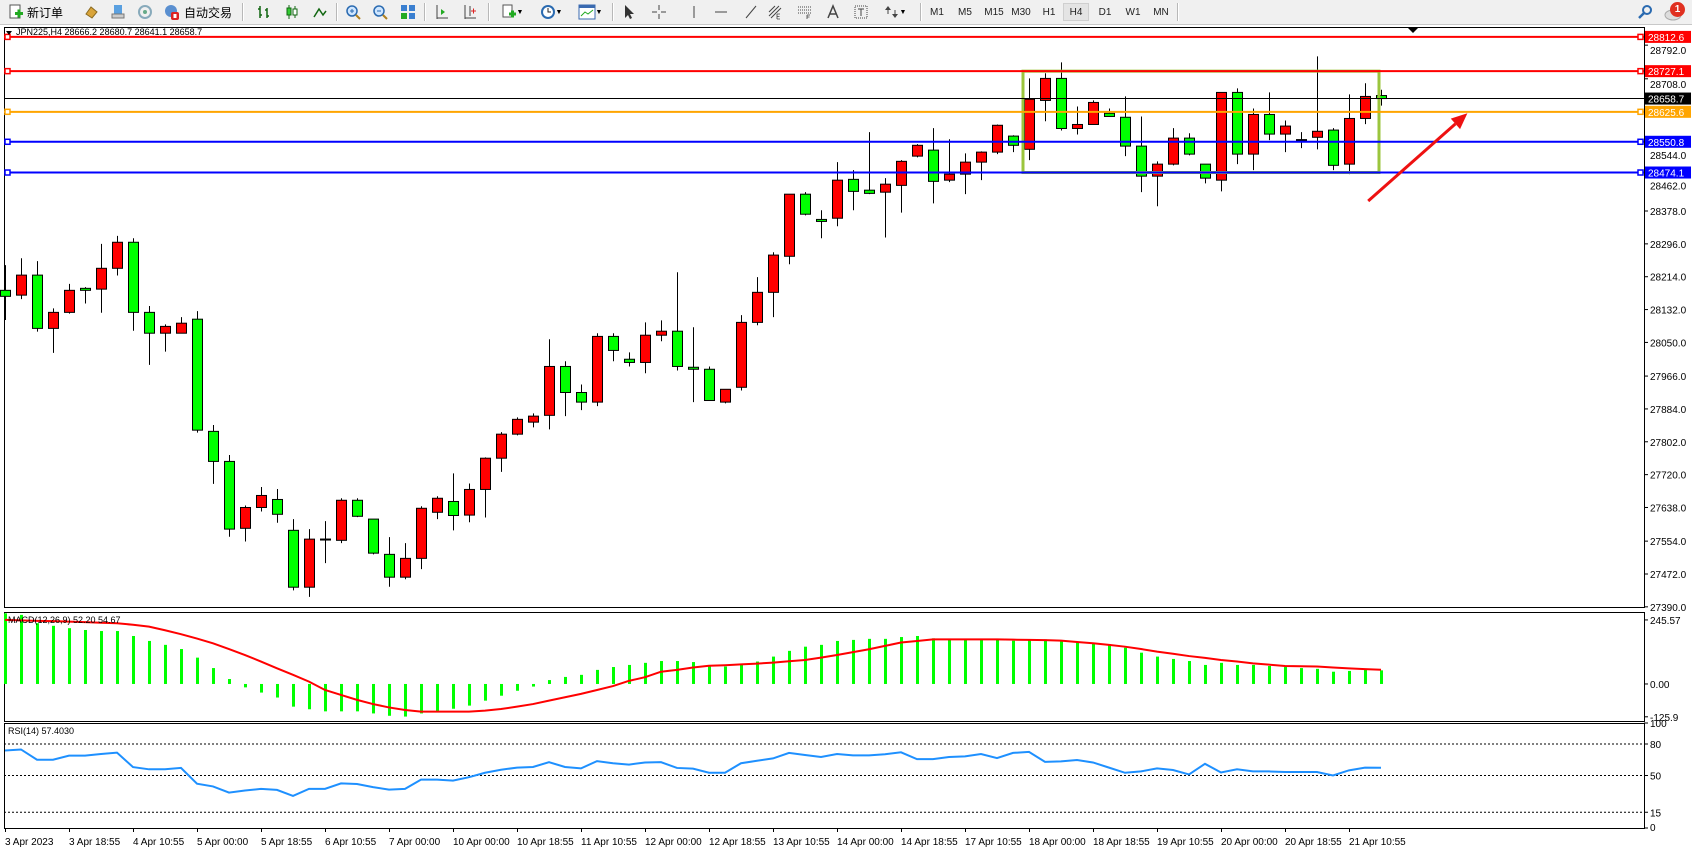  I want to click on signals-button, so click(145, 12).